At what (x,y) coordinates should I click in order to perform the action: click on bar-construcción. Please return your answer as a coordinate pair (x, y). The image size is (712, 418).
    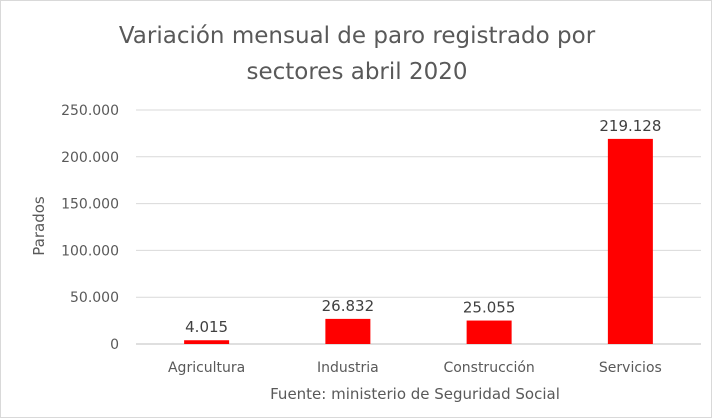
    Looking at the image, I should click on (489, 332).